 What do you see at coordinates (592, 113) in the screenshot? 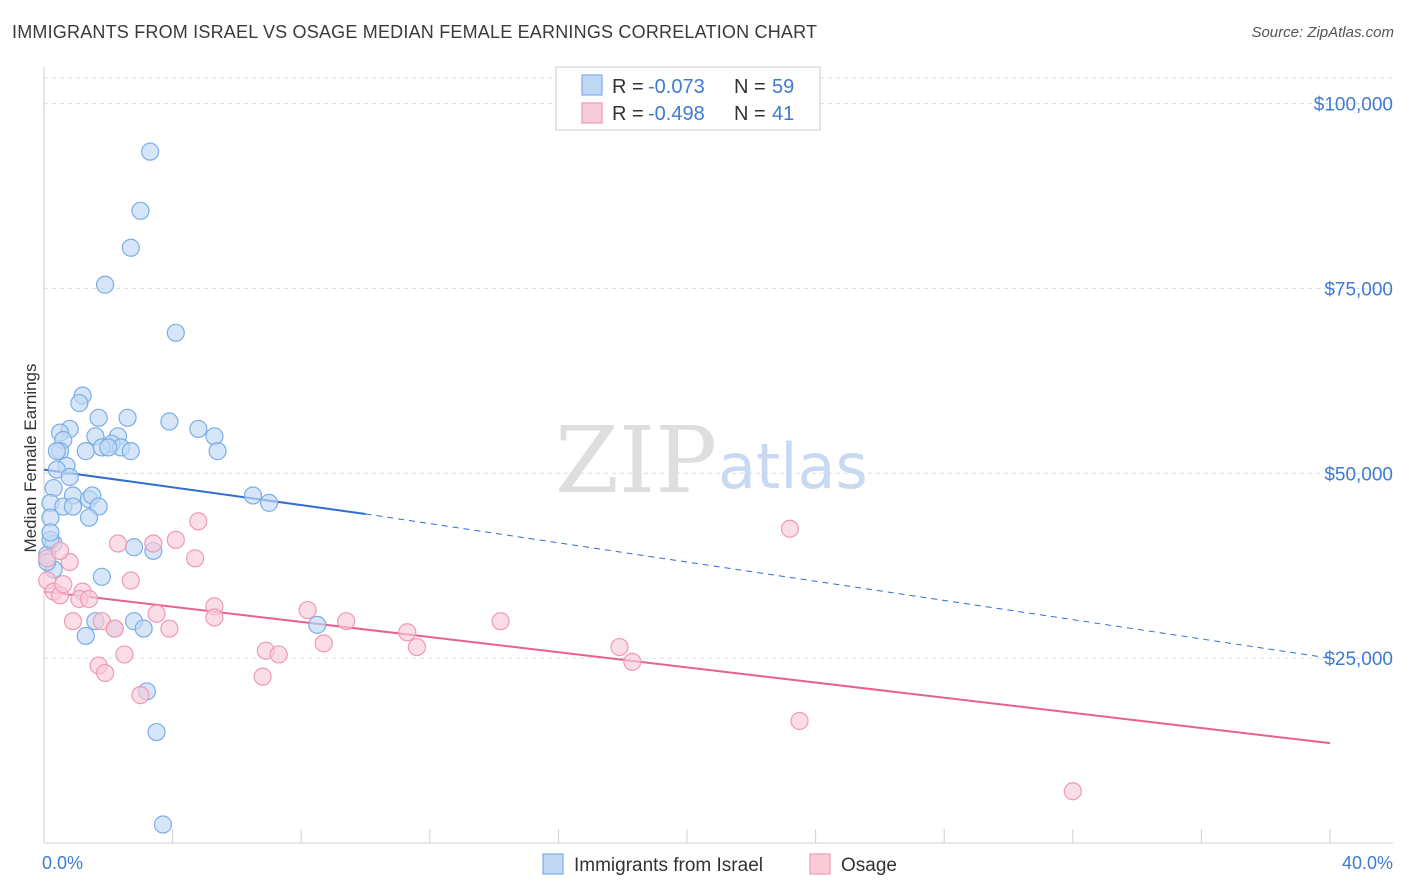
I see `legend-swatch-osage` at bounding box center [592, 113].